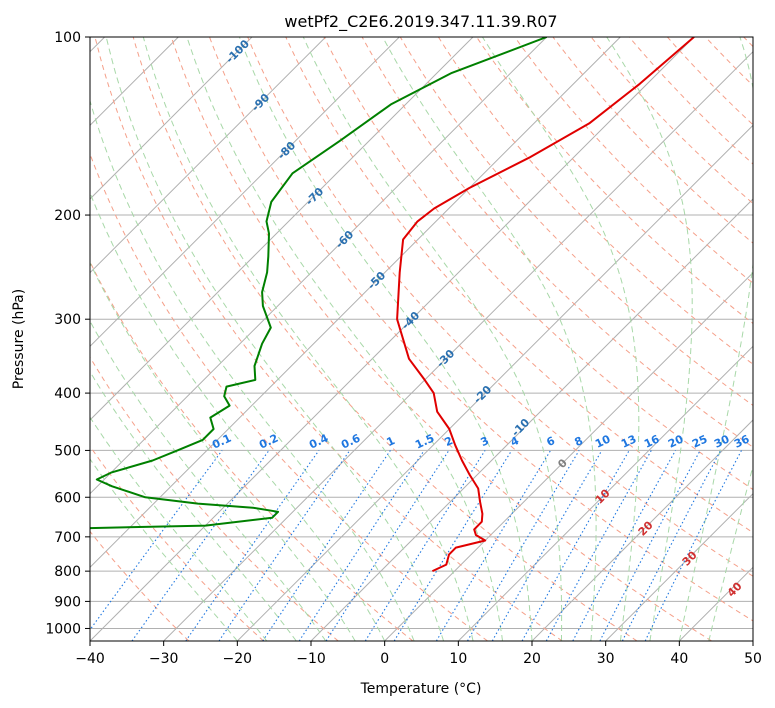  Describe the element at coordinates (482, 394) in the screenshot. I see `dry-adiabat-label: -20` at that location.